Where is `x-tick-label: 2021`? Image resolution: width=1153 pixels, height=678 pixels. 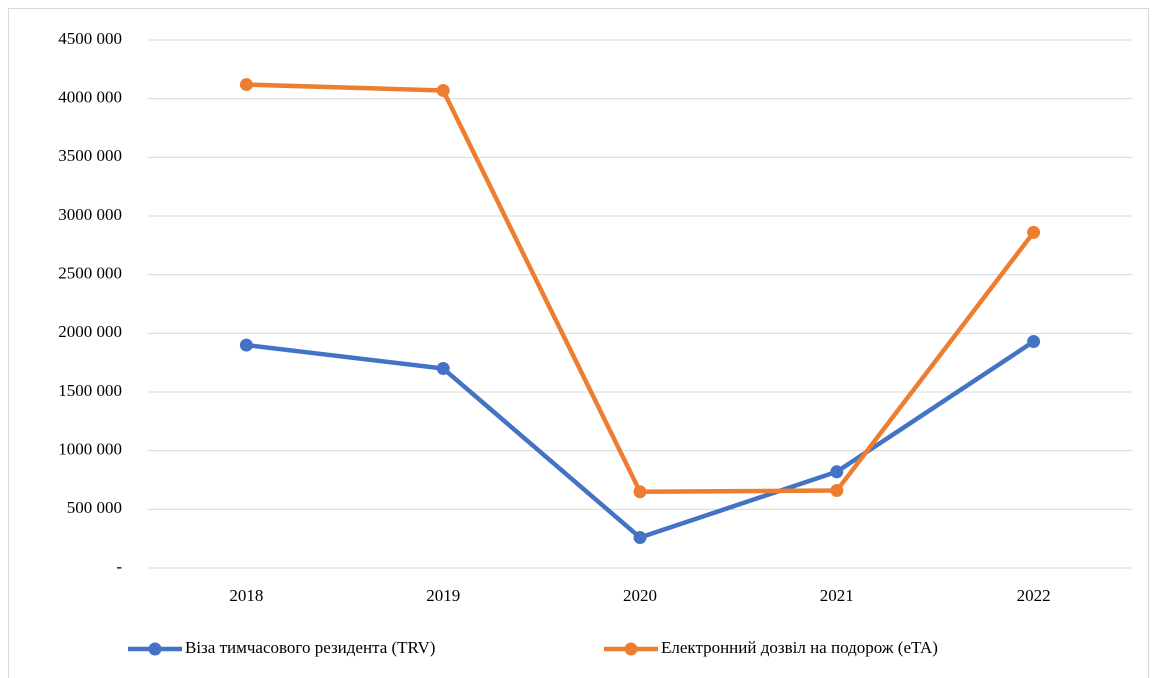 x-tick-label: 2021 is located at coordinates (837, 595).